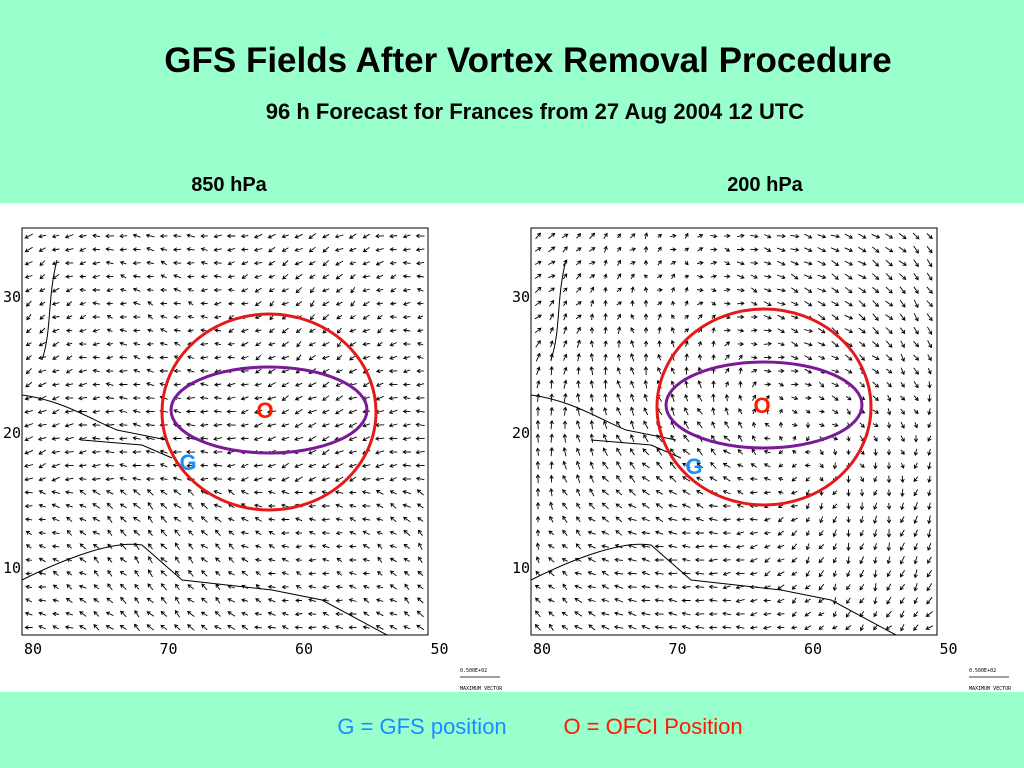  I want to click on panel-label: 850 hPa, so click(229, 185).